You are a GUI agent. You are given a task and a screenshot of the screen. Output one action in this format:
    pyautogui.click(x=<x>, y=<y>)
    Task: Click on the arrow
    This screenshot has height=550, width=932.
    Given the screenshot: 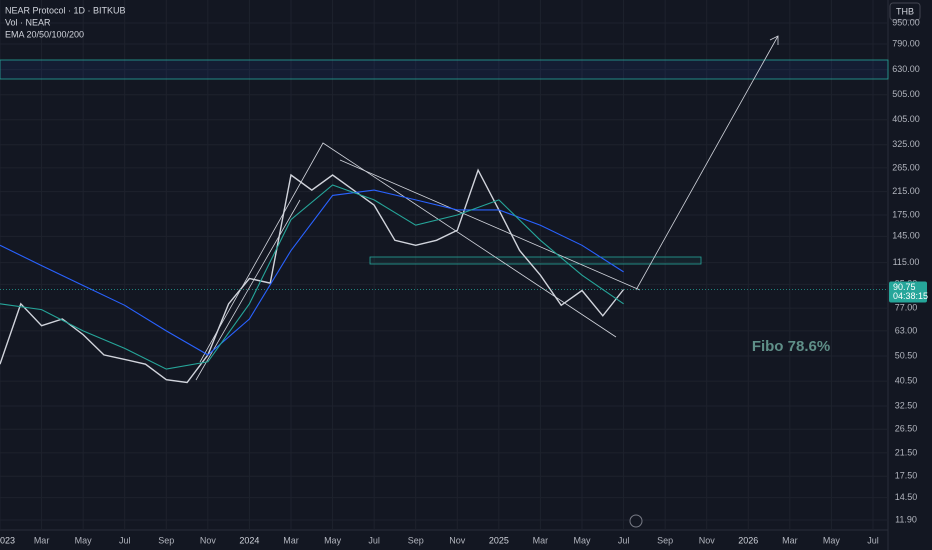 What is the action you would take?
    pyautogui.click(x=707, y=163)
    